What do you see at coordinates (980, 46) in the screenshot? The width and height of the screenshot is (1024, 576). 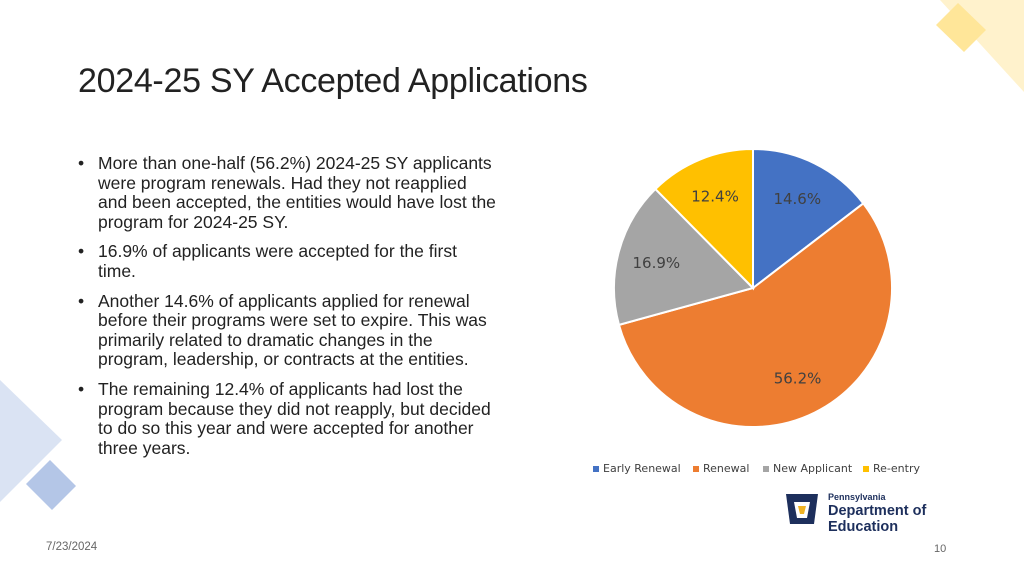 I see `decorative-shape-top-right` at bounding box center [980, 46].